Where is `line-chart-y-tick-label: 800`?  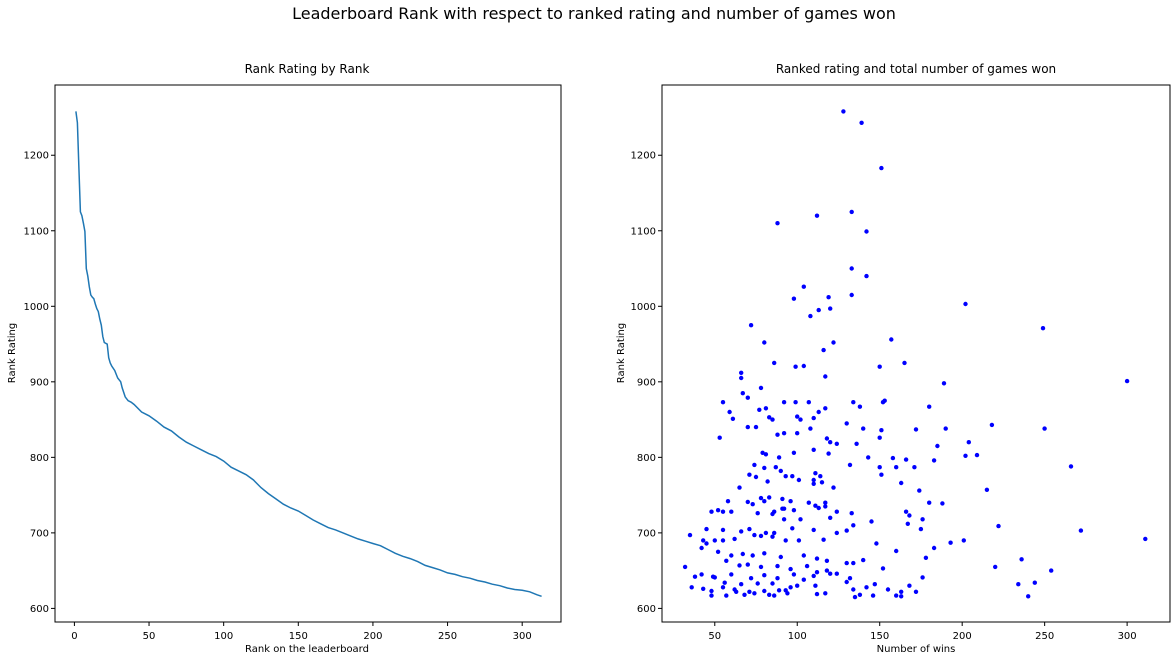
line-chart-y-tick-label: 800 is located at coordinates (39, 458).